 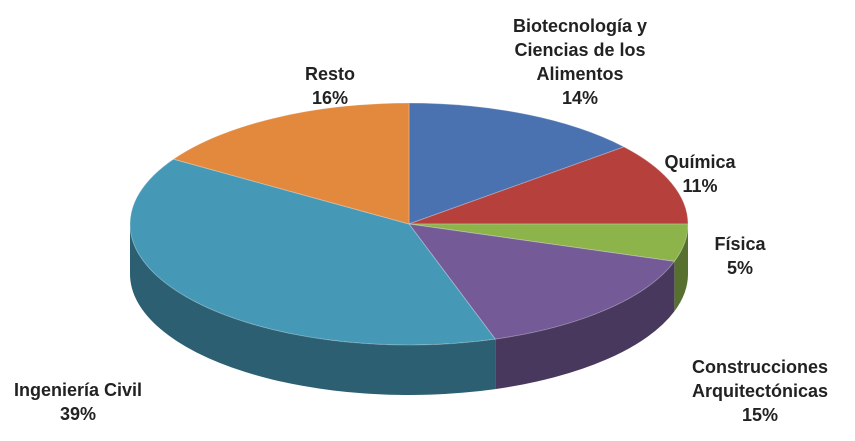 I want to click on slice-label: Resto 16%, so click(x=330, y=86).